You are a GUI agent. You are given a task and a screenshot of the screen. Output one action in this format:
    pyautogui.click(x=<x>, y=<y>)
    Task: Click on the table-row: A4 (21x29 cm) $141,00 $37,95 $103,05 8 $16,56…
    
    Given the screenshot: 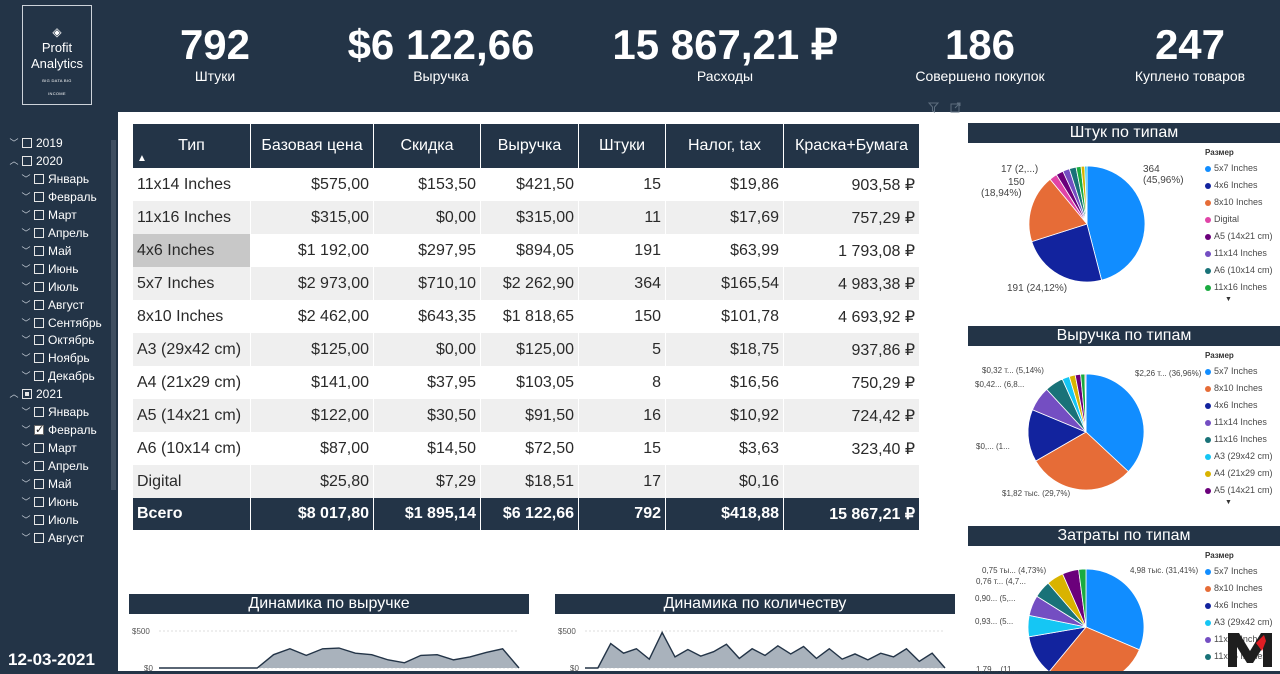 What is the action you would take?
    pyautogui.click(x=526, y=382)
    